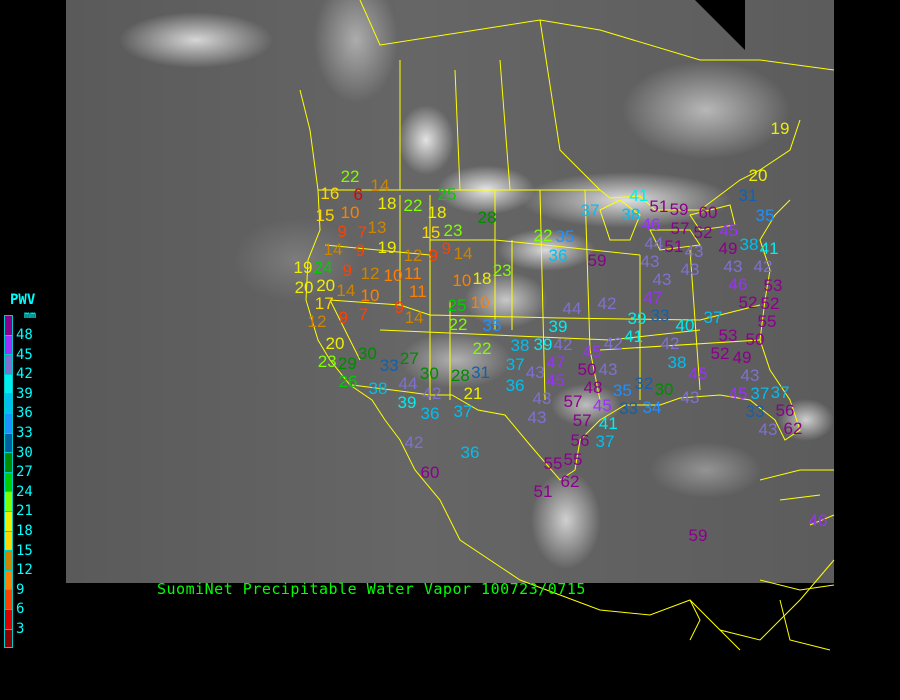 Image resolution: width=900 pixels, height=700 pixels. I want to click on station-pwv-label: 36, so click(430, 413).